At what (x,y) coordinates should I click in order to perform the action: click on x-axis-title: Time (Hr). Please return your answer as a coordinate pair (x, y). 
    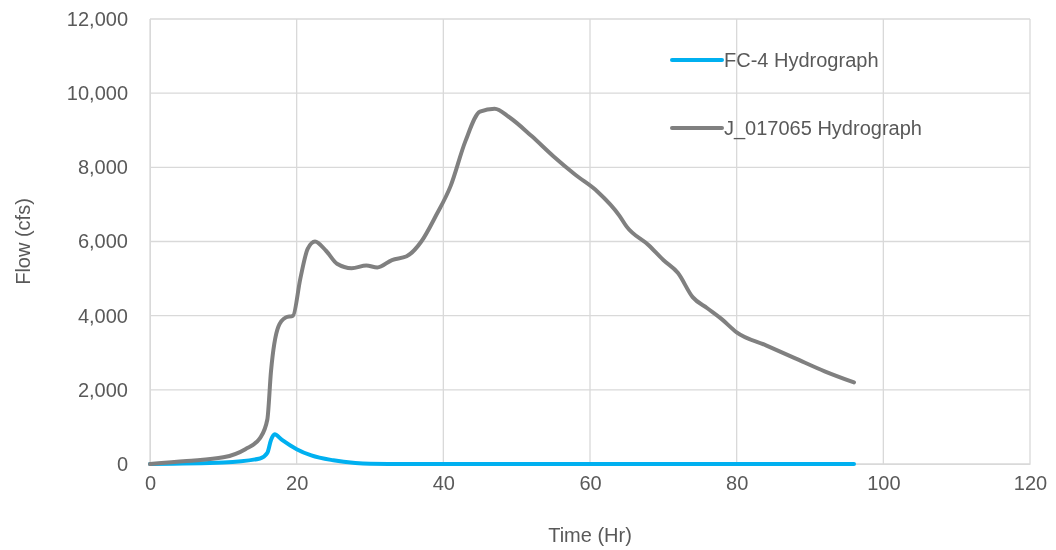
    Looking at the image, I should click on (590, 535).